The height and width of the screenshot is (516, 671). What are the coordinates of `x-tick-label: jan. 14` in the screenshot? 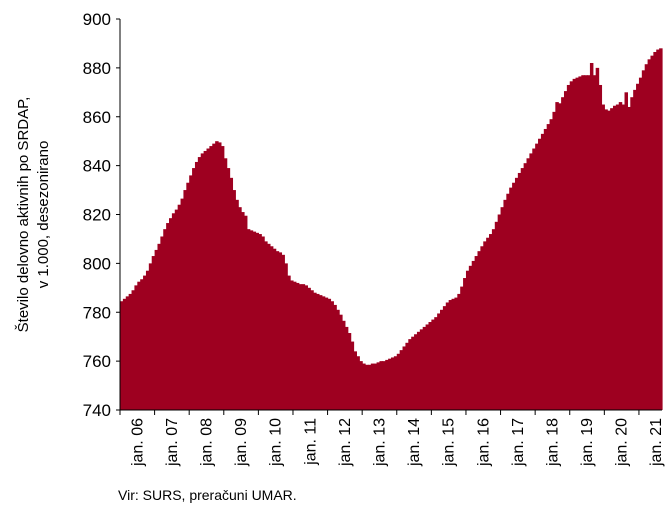 It's located at (414, 442).